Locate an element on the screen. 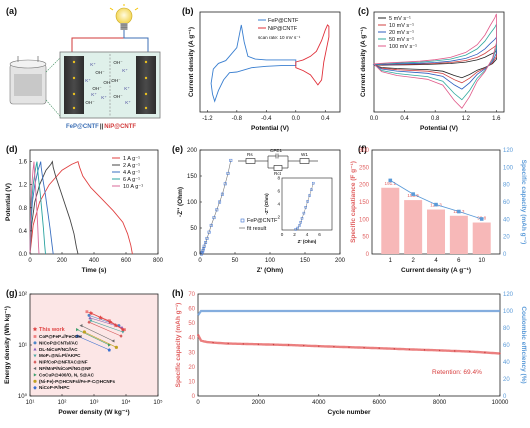 The height and width of the screenshot is (428, 530). panel-d-label: (d) is located at coordinates (12, 149).